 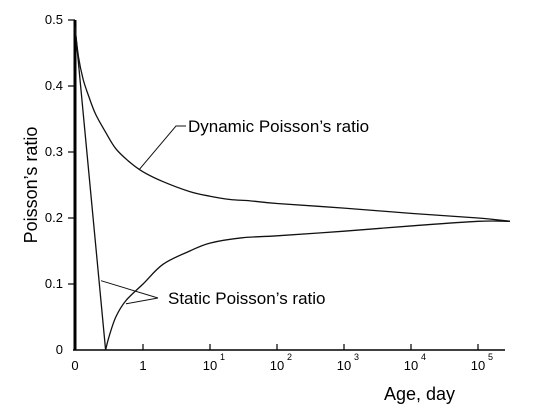 I want to click on x-tick-exponent: 2, so click(x=289, y=357).